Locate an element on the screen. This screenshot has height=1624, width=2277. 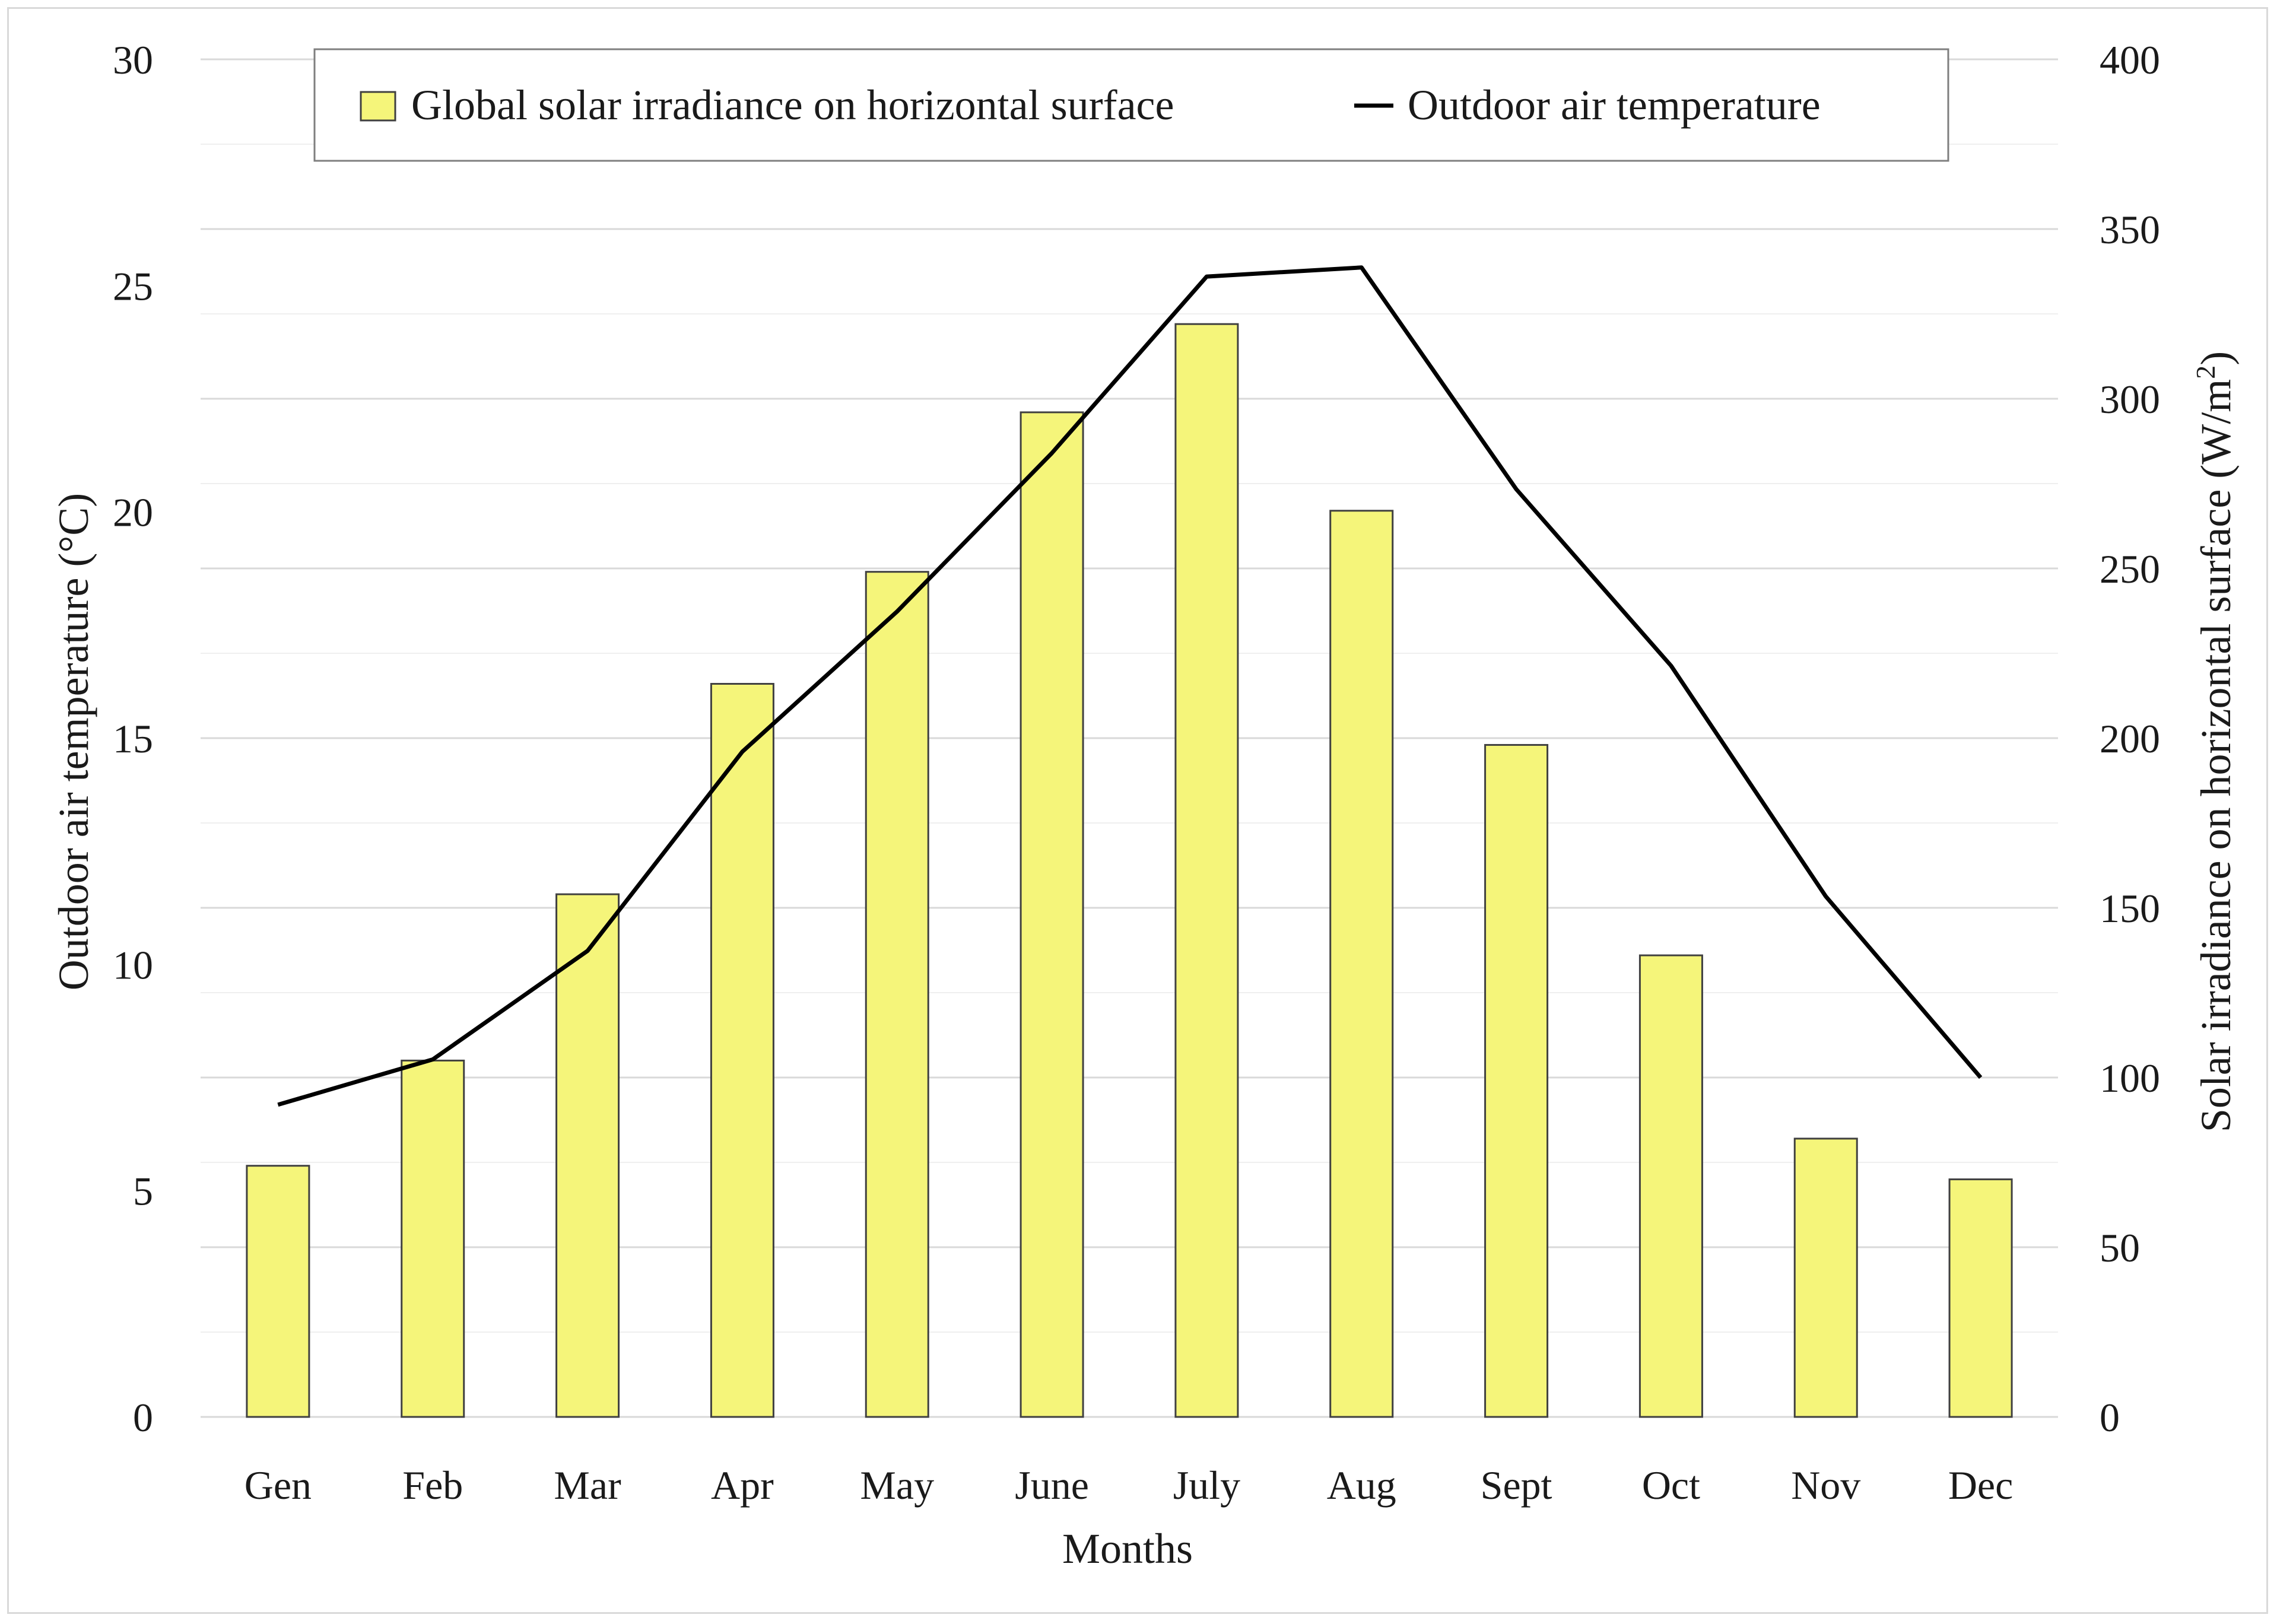
right-tick-label: 200 is located at coordinates (2130, 738).